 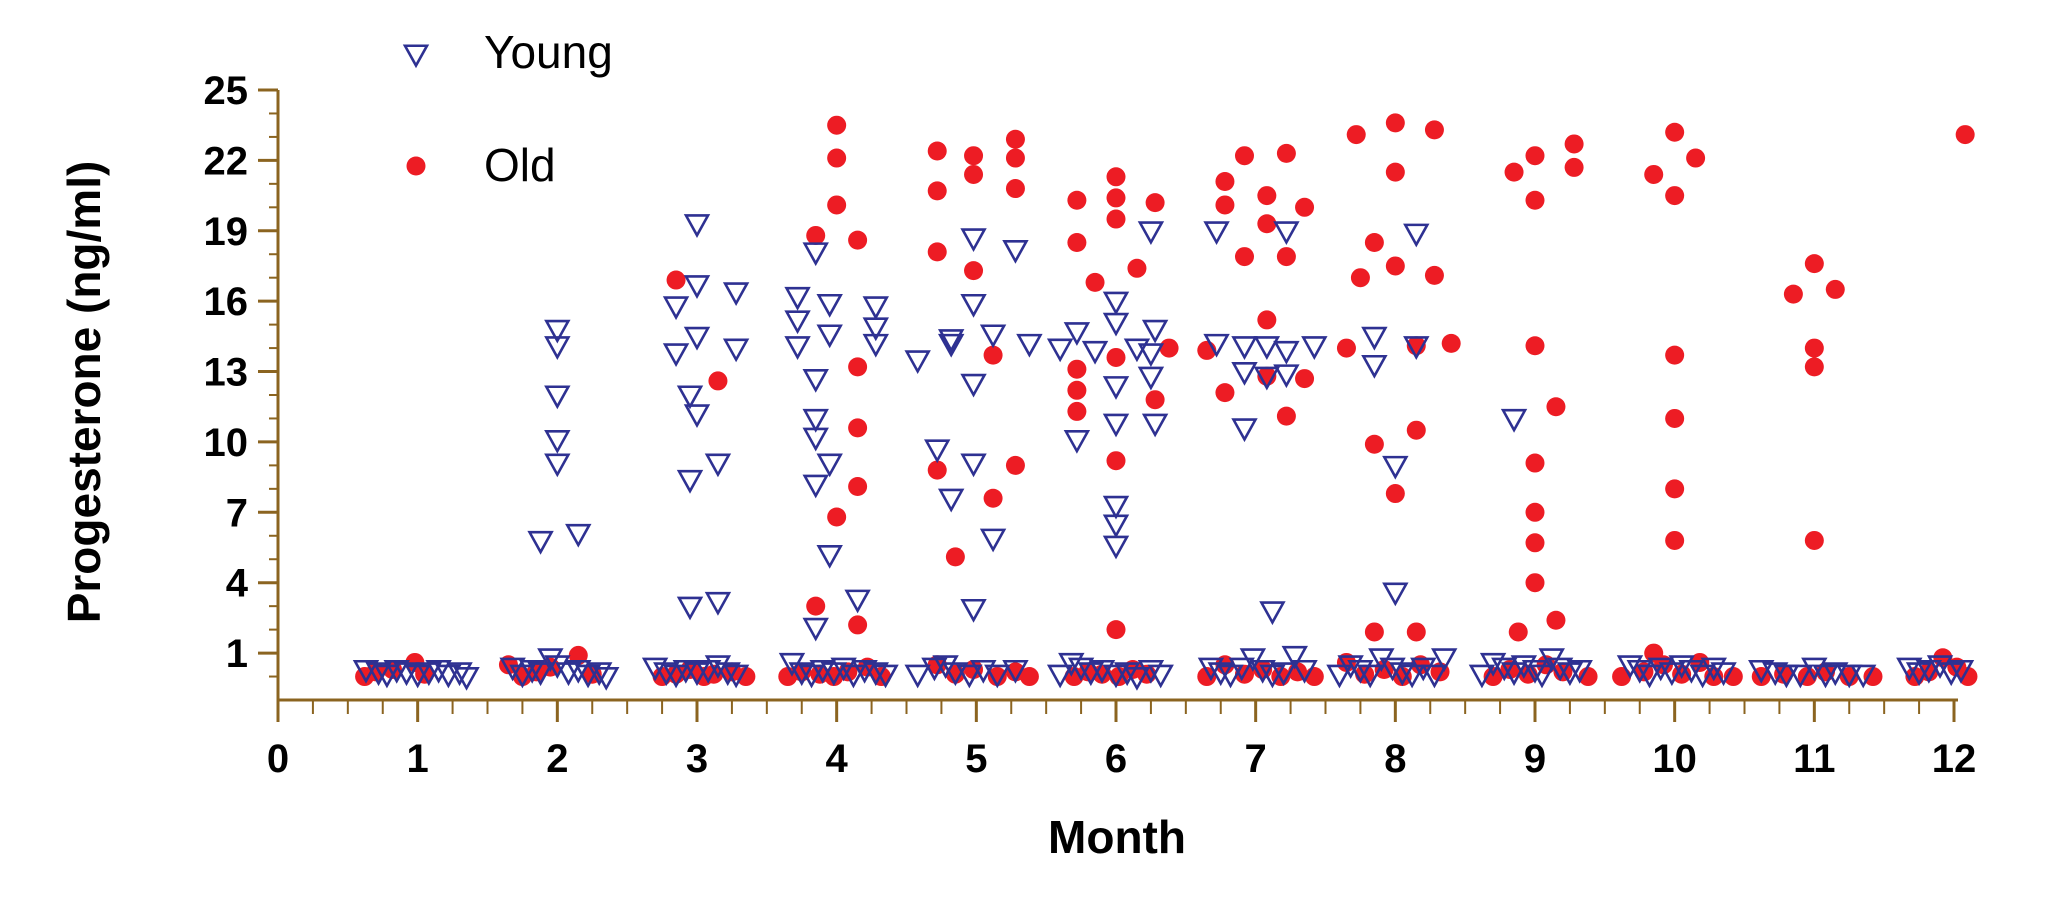 What do you see at coordinates (1535, 759) in the screenshot?
I see `x-tick-label: 9` at bounding box center [1535, 759].